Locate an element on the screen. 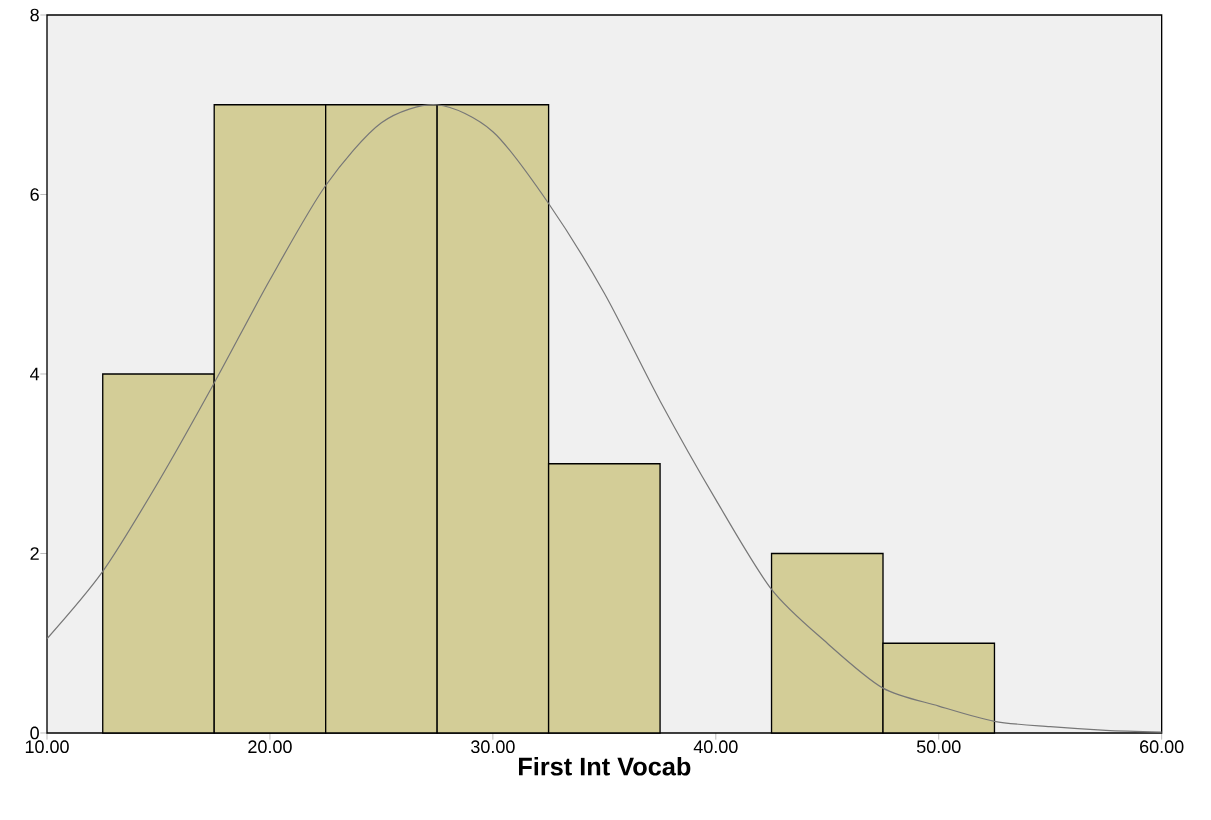 The height and width of the screenshot is (820, 1211). y-tick-label: 4 is located at coordinates (35, 374).